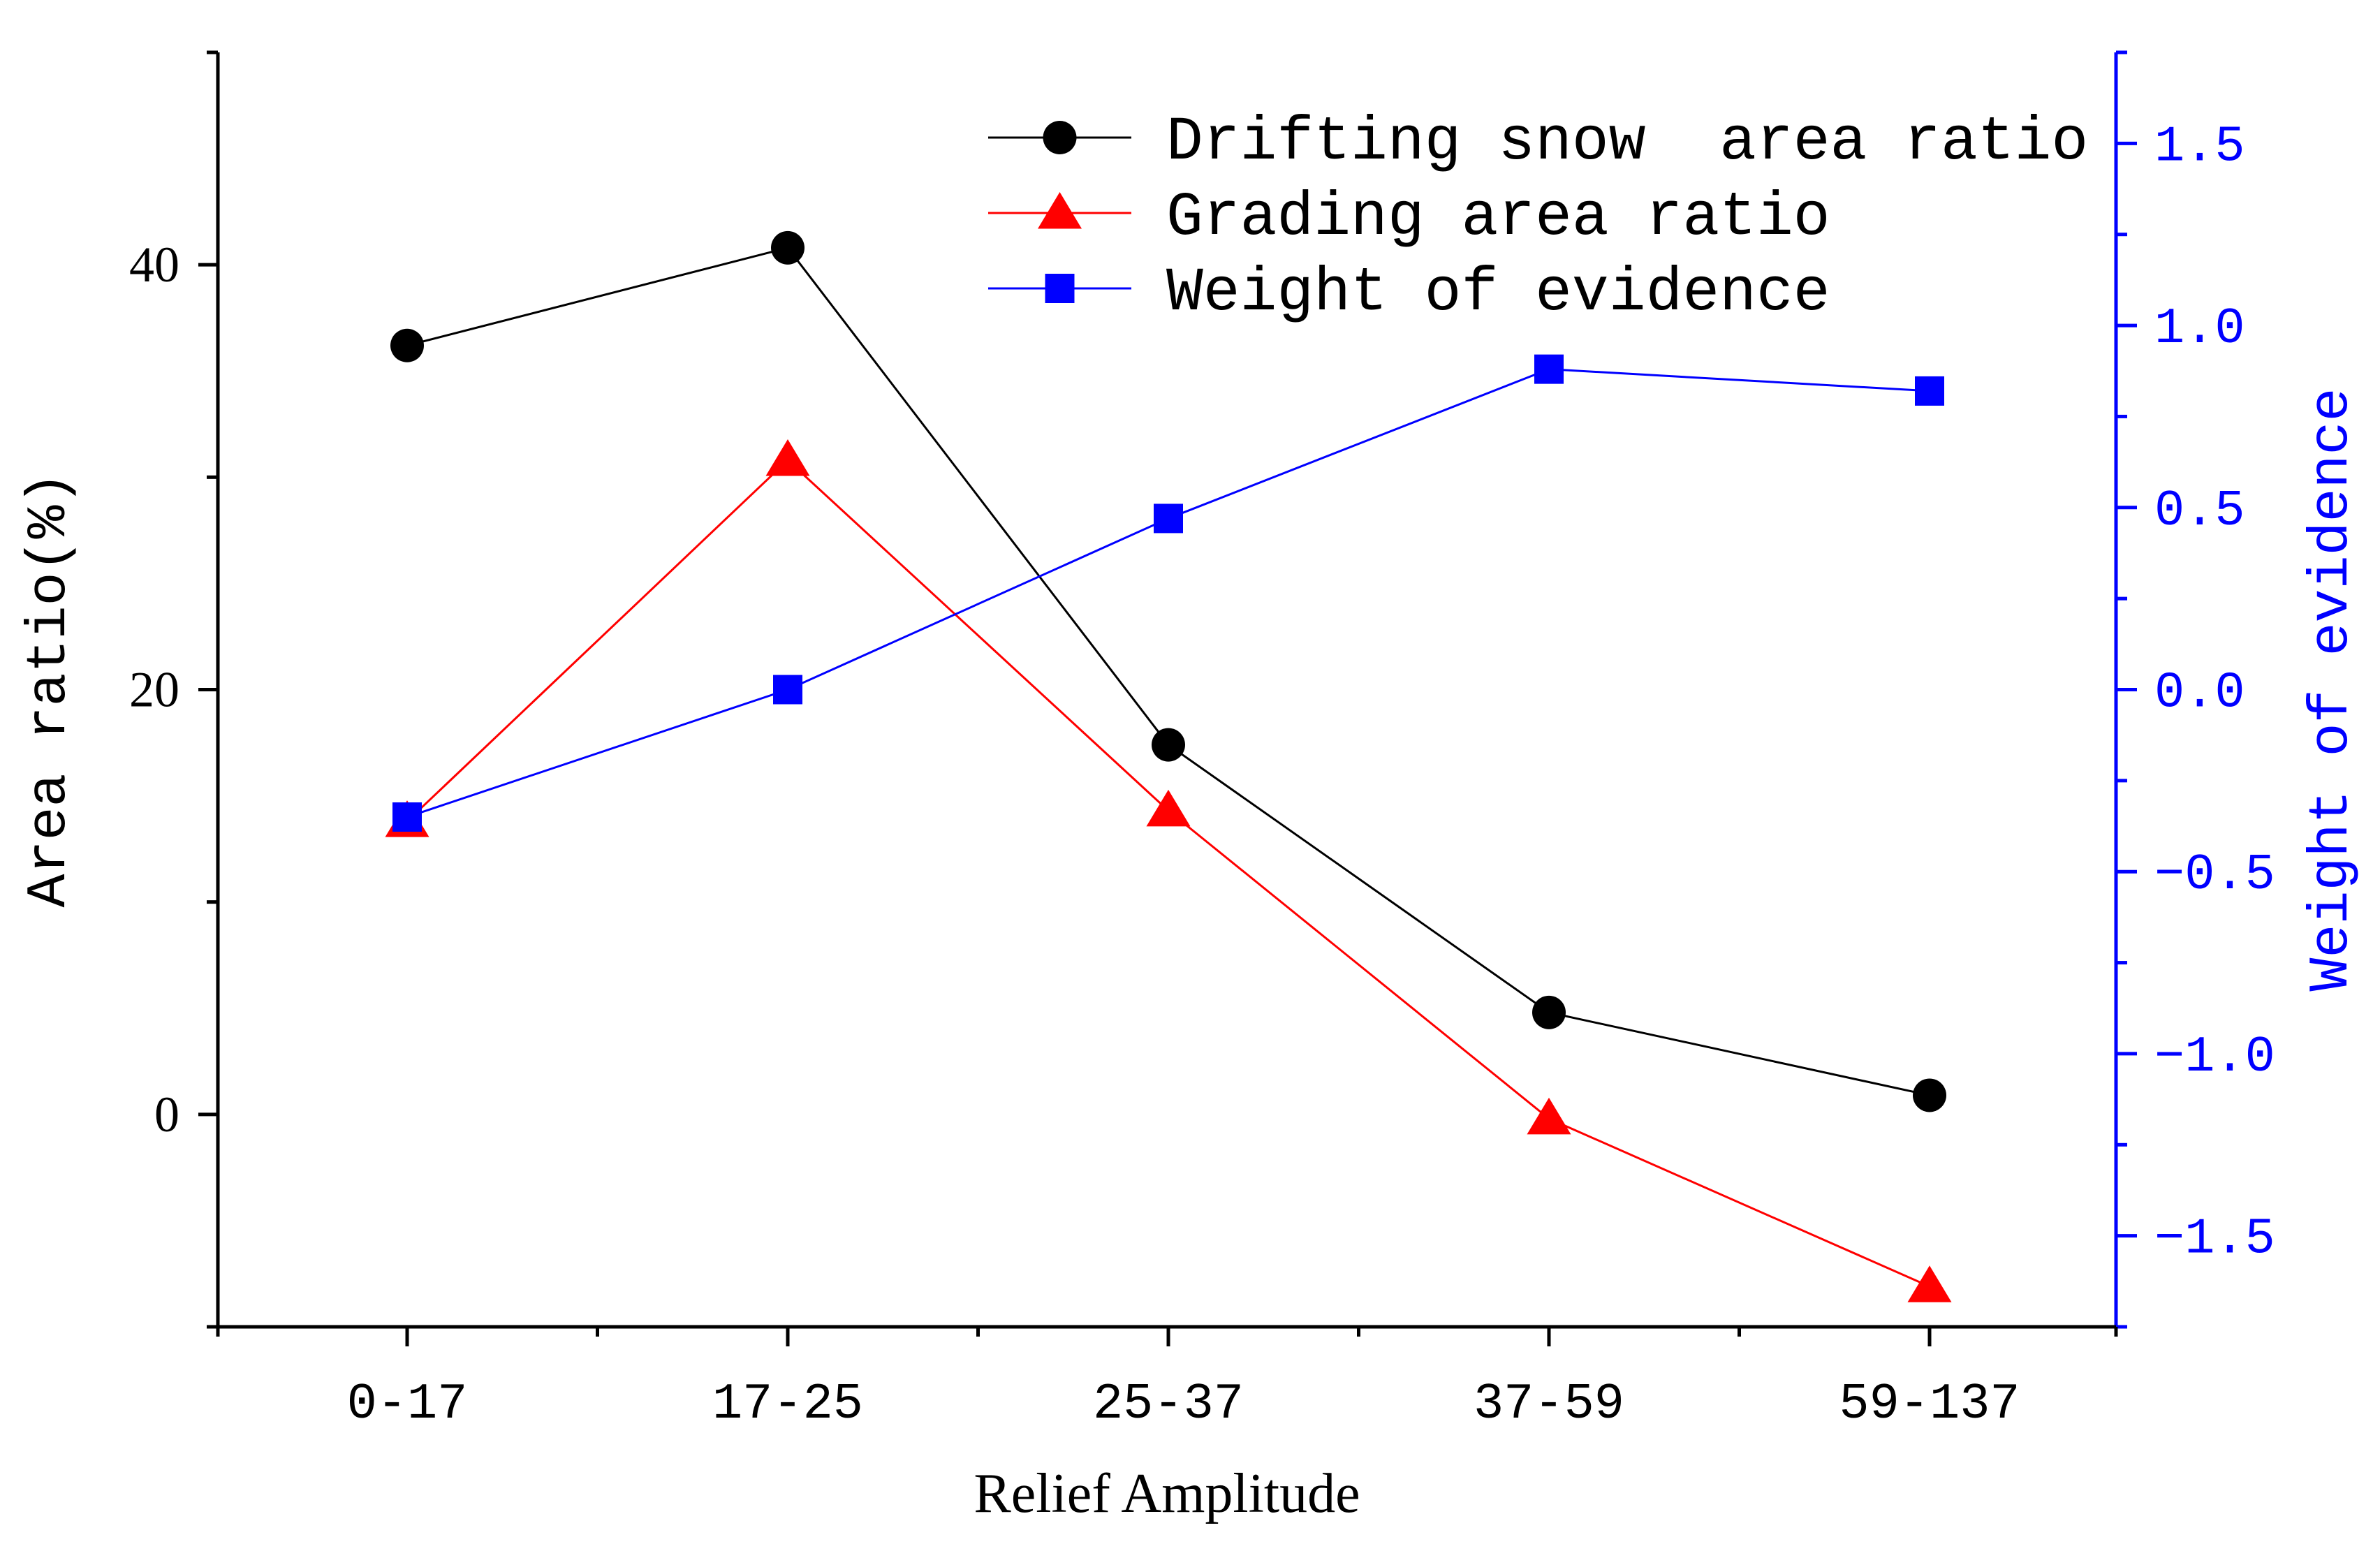 The height and width of the screenshot is (1544, 2380). I want to click on legend-label: Grading area ratio, so click(1498, 218).